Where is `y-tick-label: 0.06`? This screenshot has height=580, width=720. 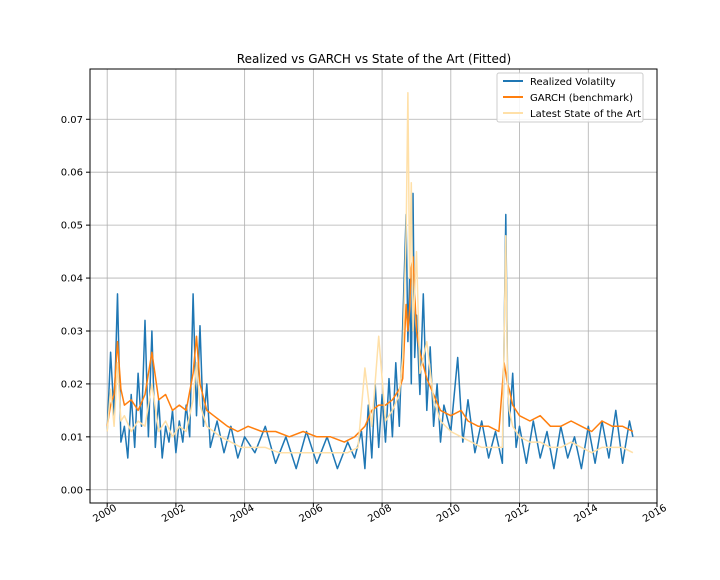
y-tick-label: 0.06 is located at coordinates (72, 173).